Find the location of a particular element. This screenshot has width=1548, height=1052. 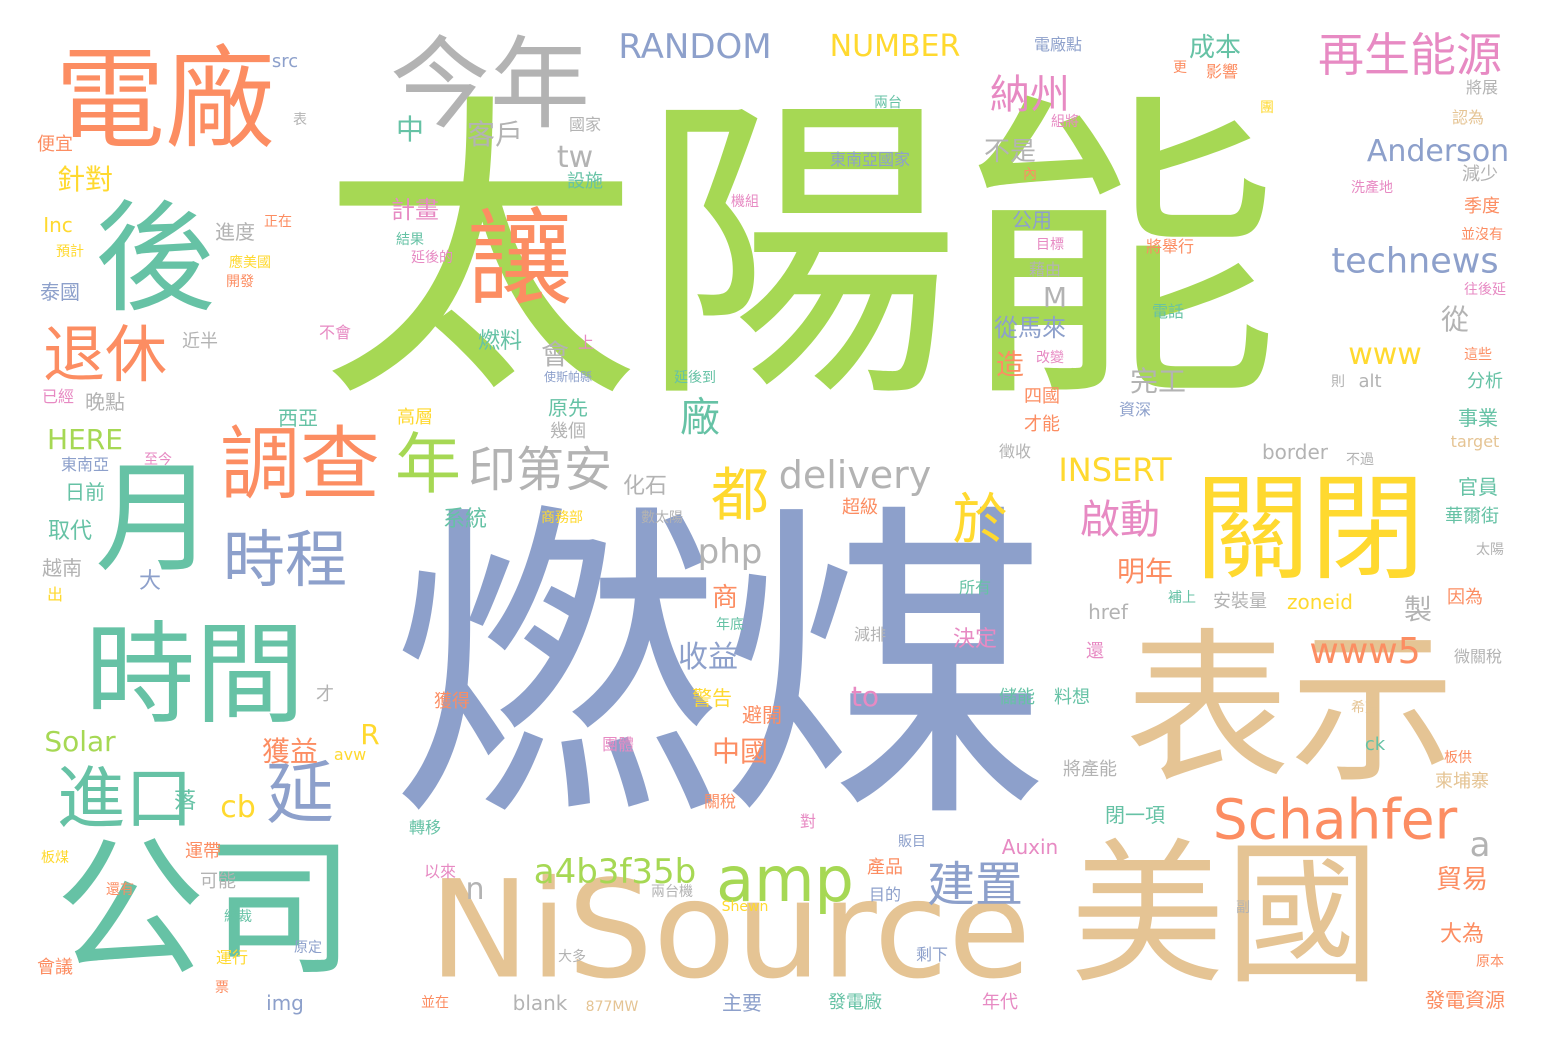

word: Schahfer is located at coordinates (1335, 819).